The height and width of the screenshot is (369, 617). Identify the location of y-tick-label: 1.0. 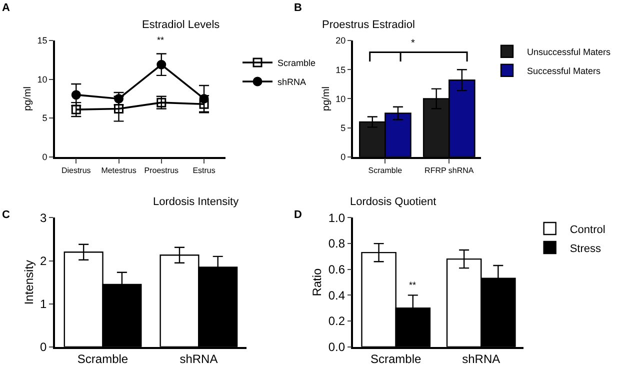
(337, 217).